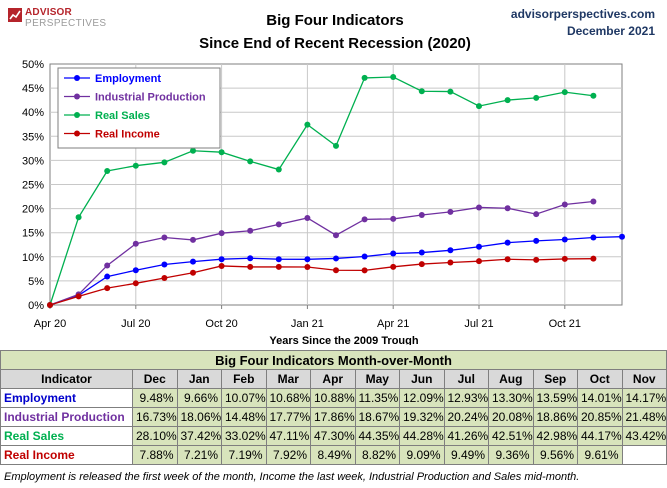 The image size is (667, 488). I want to click on table-cell: 47.11%, so click(288, 436).